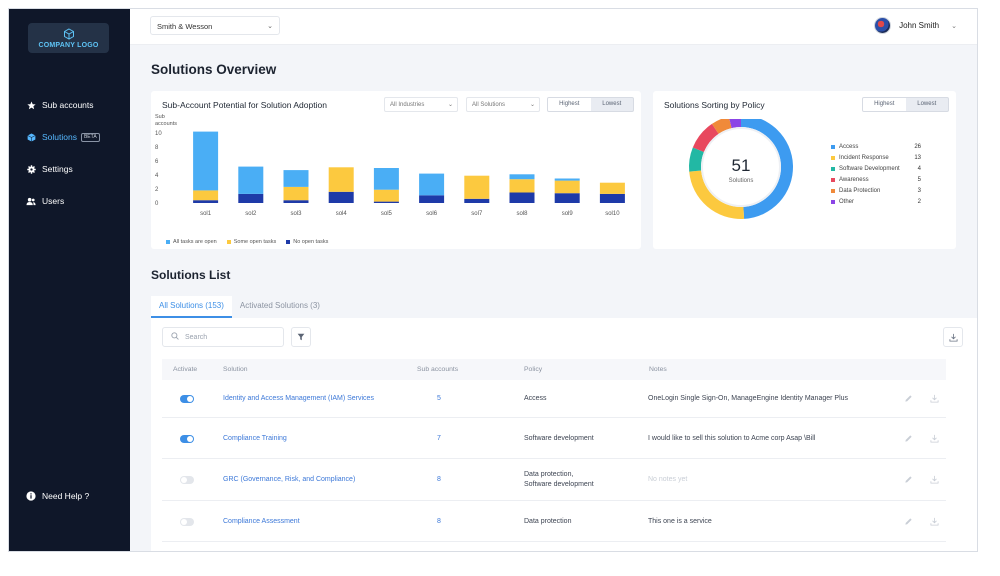 This screenshot has width=1000, height=576. What do you see at coordinates (559, 438) in the screenshot?
I see `policy-text: Software development` at bounding box center [559, 438].